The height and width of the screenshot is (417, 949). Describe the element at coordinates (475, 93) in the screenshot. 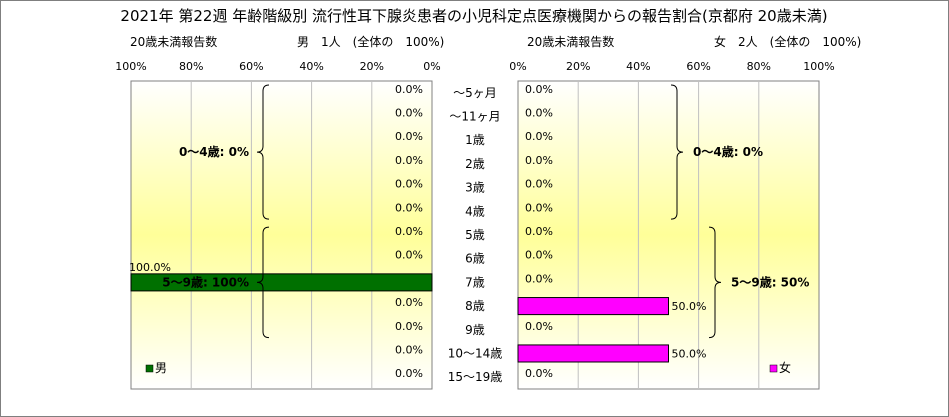

I see `category-label: ～5ヶ月` at that location.